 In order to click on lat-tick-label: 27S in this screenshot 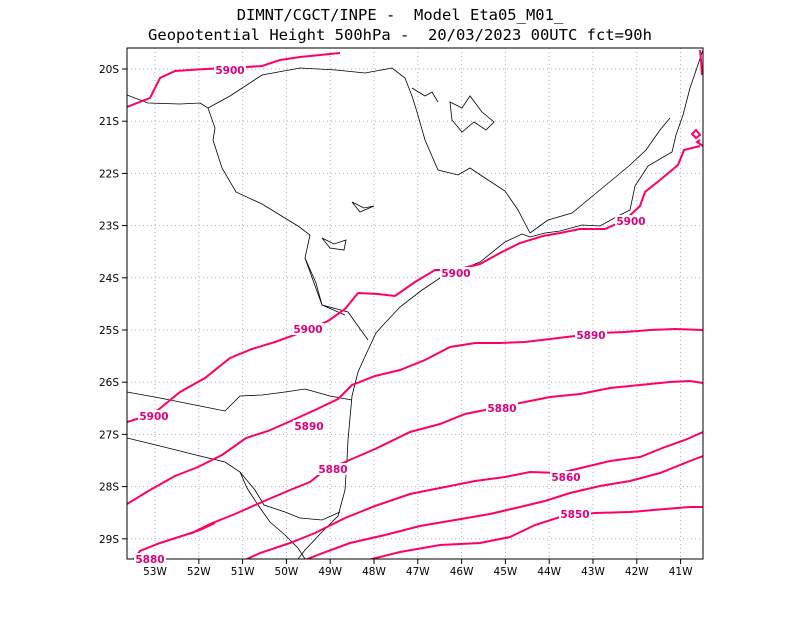, I will do `click(109, 435)`.